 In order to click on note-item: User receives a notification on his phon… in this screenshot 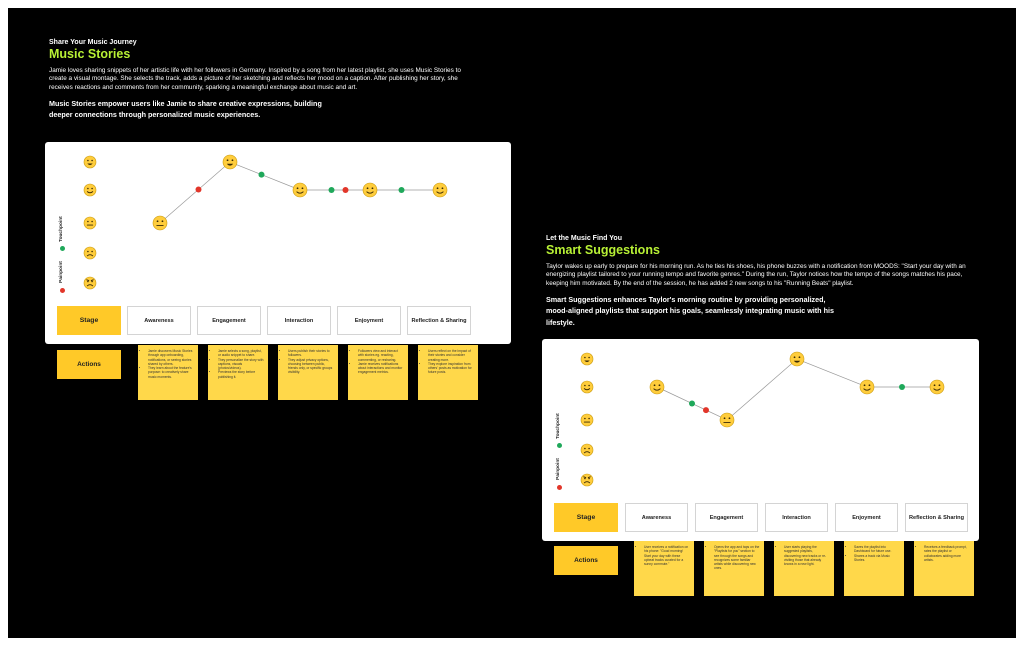, I will do `click(667, 555)`.